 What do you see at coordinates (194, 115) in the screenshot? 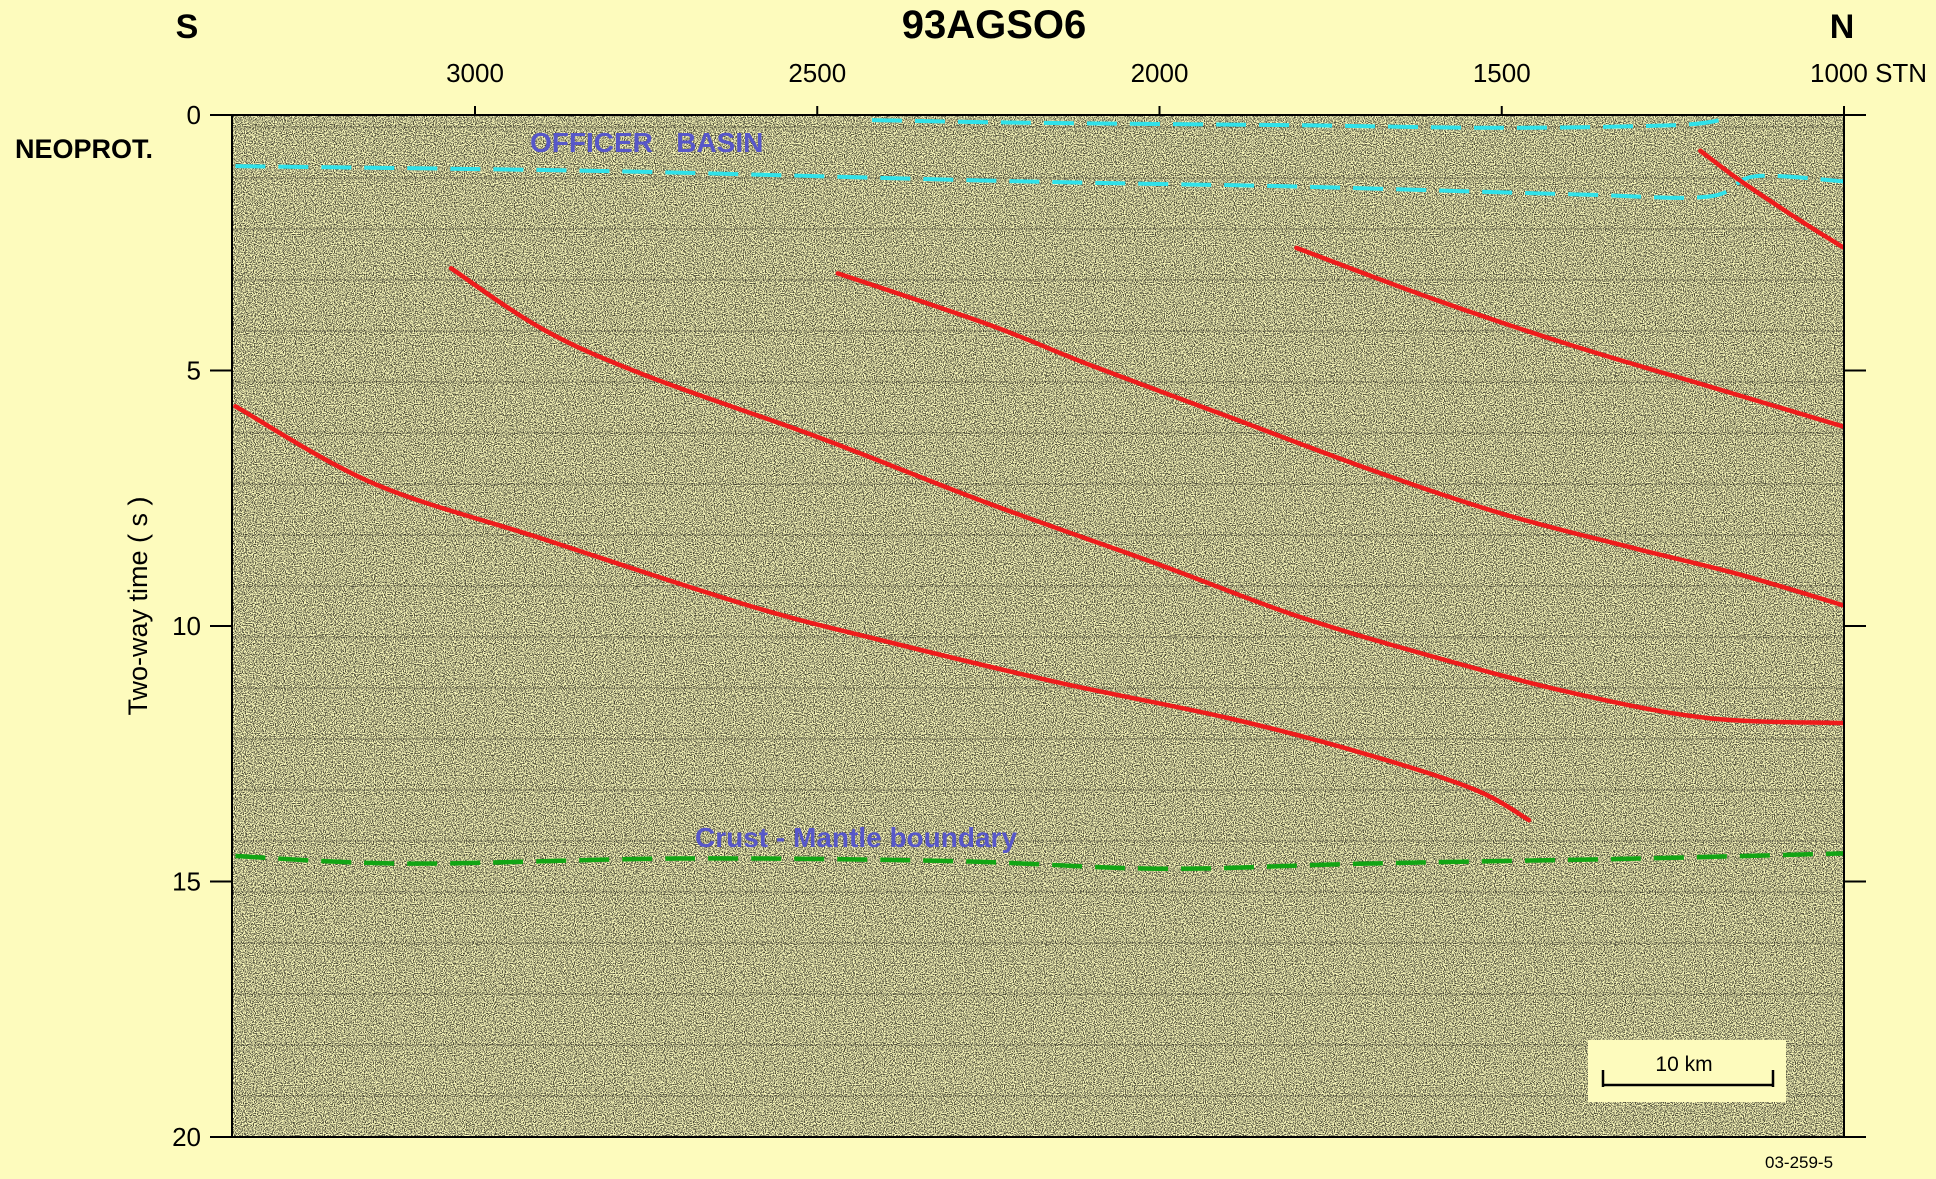
I see `y-tick-label: 0` at bounding box center [194, 115].